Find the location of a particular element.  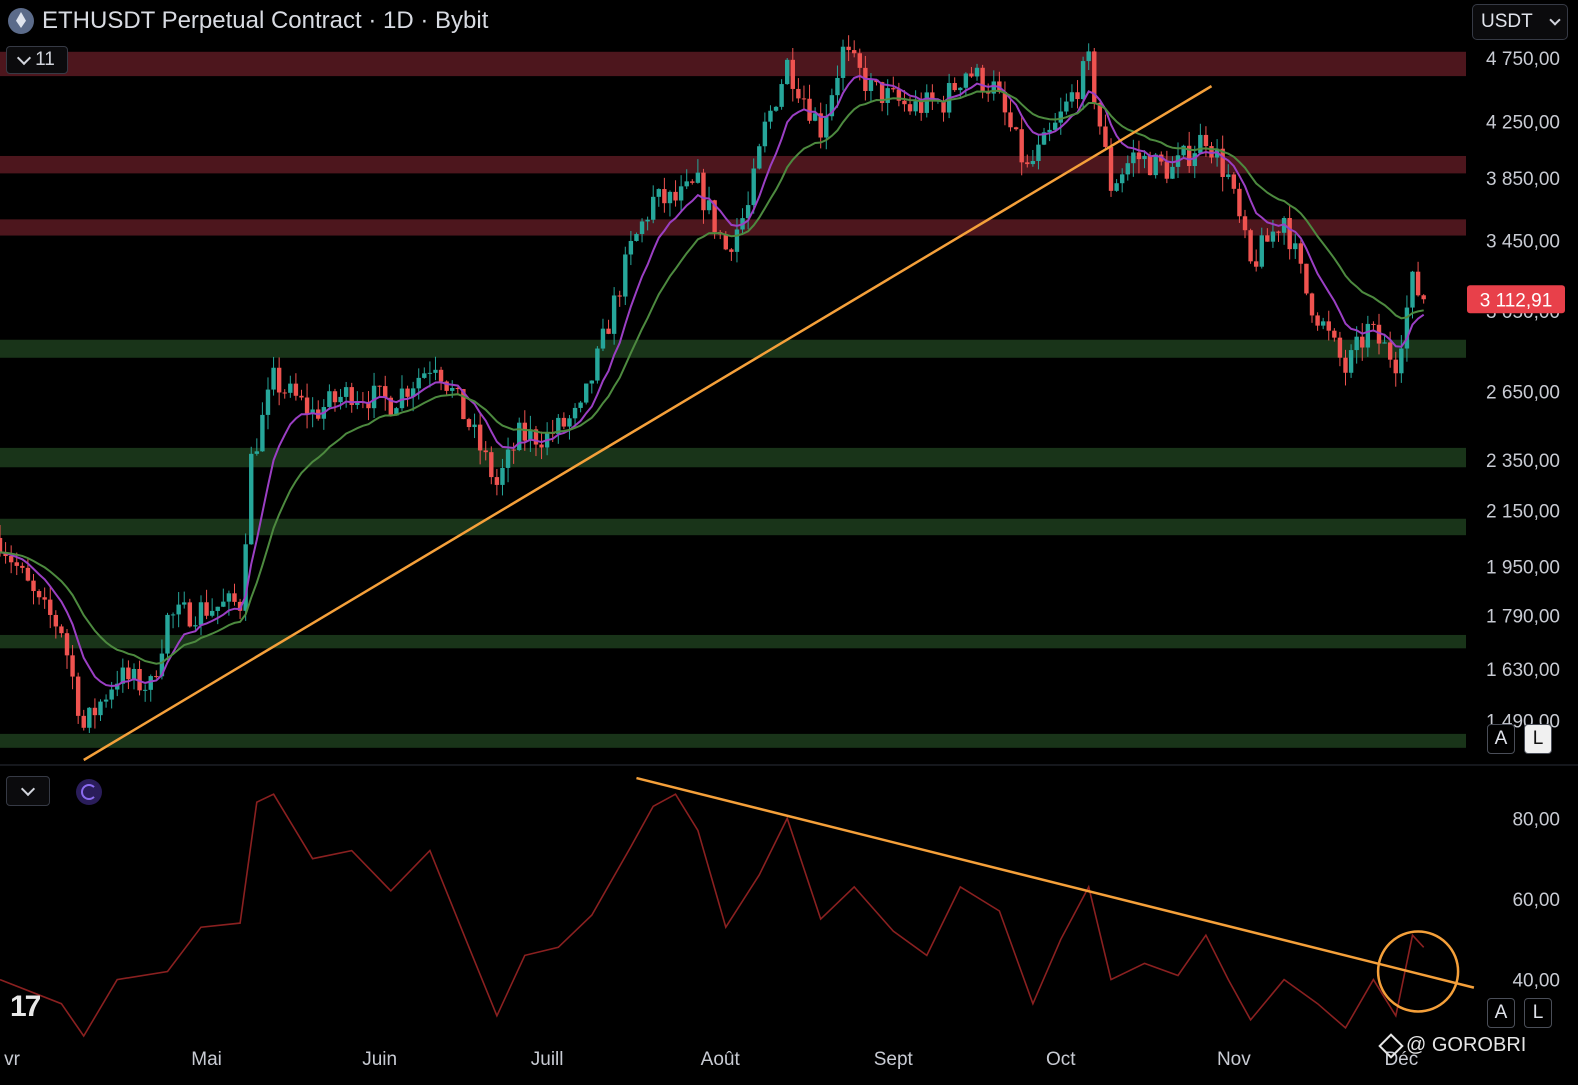

rsi-pane-collapse-button is located at coordinates (28, 791).